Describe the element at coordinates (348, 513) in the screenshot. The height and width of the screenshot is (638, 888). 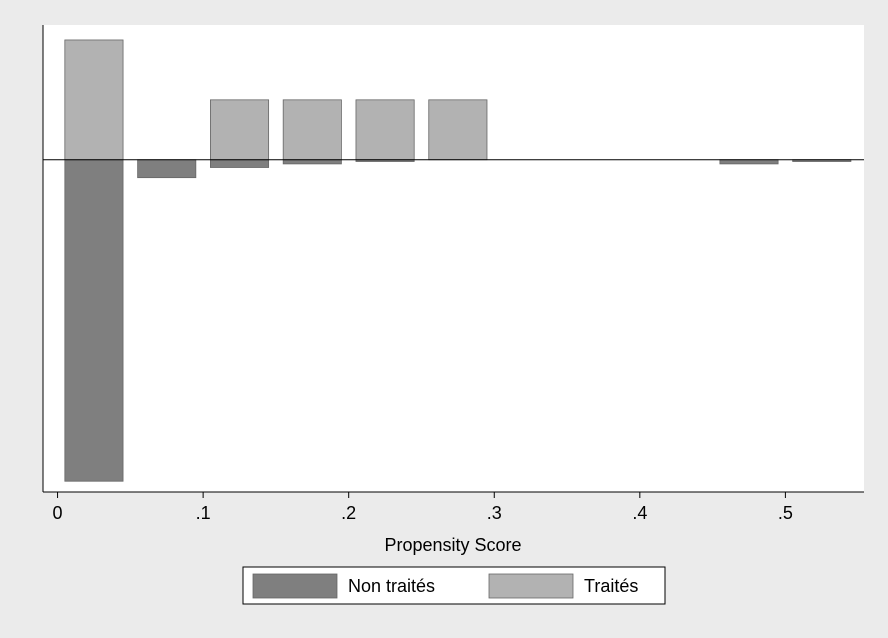
I see `x-tick-label: .2` at that location.